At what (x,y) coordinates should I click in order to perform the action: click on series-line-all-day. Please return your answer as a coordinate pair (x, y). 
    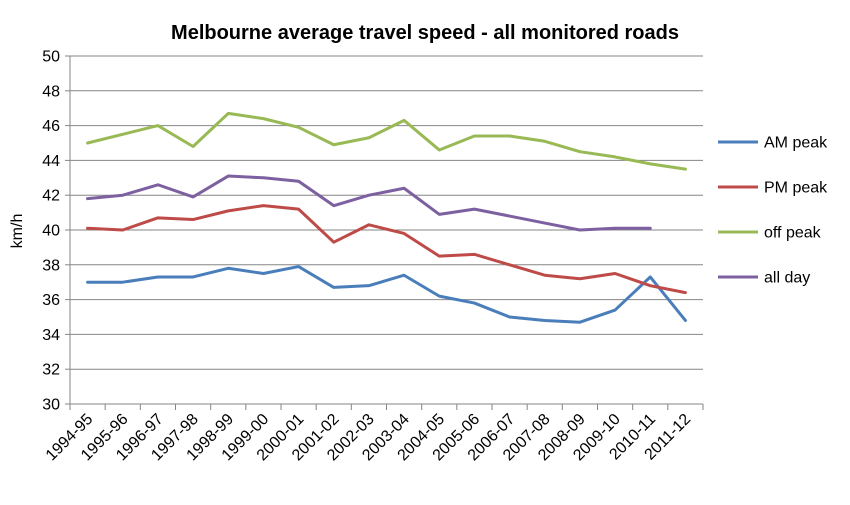
    Looking at the image, I should click on (369, 203).